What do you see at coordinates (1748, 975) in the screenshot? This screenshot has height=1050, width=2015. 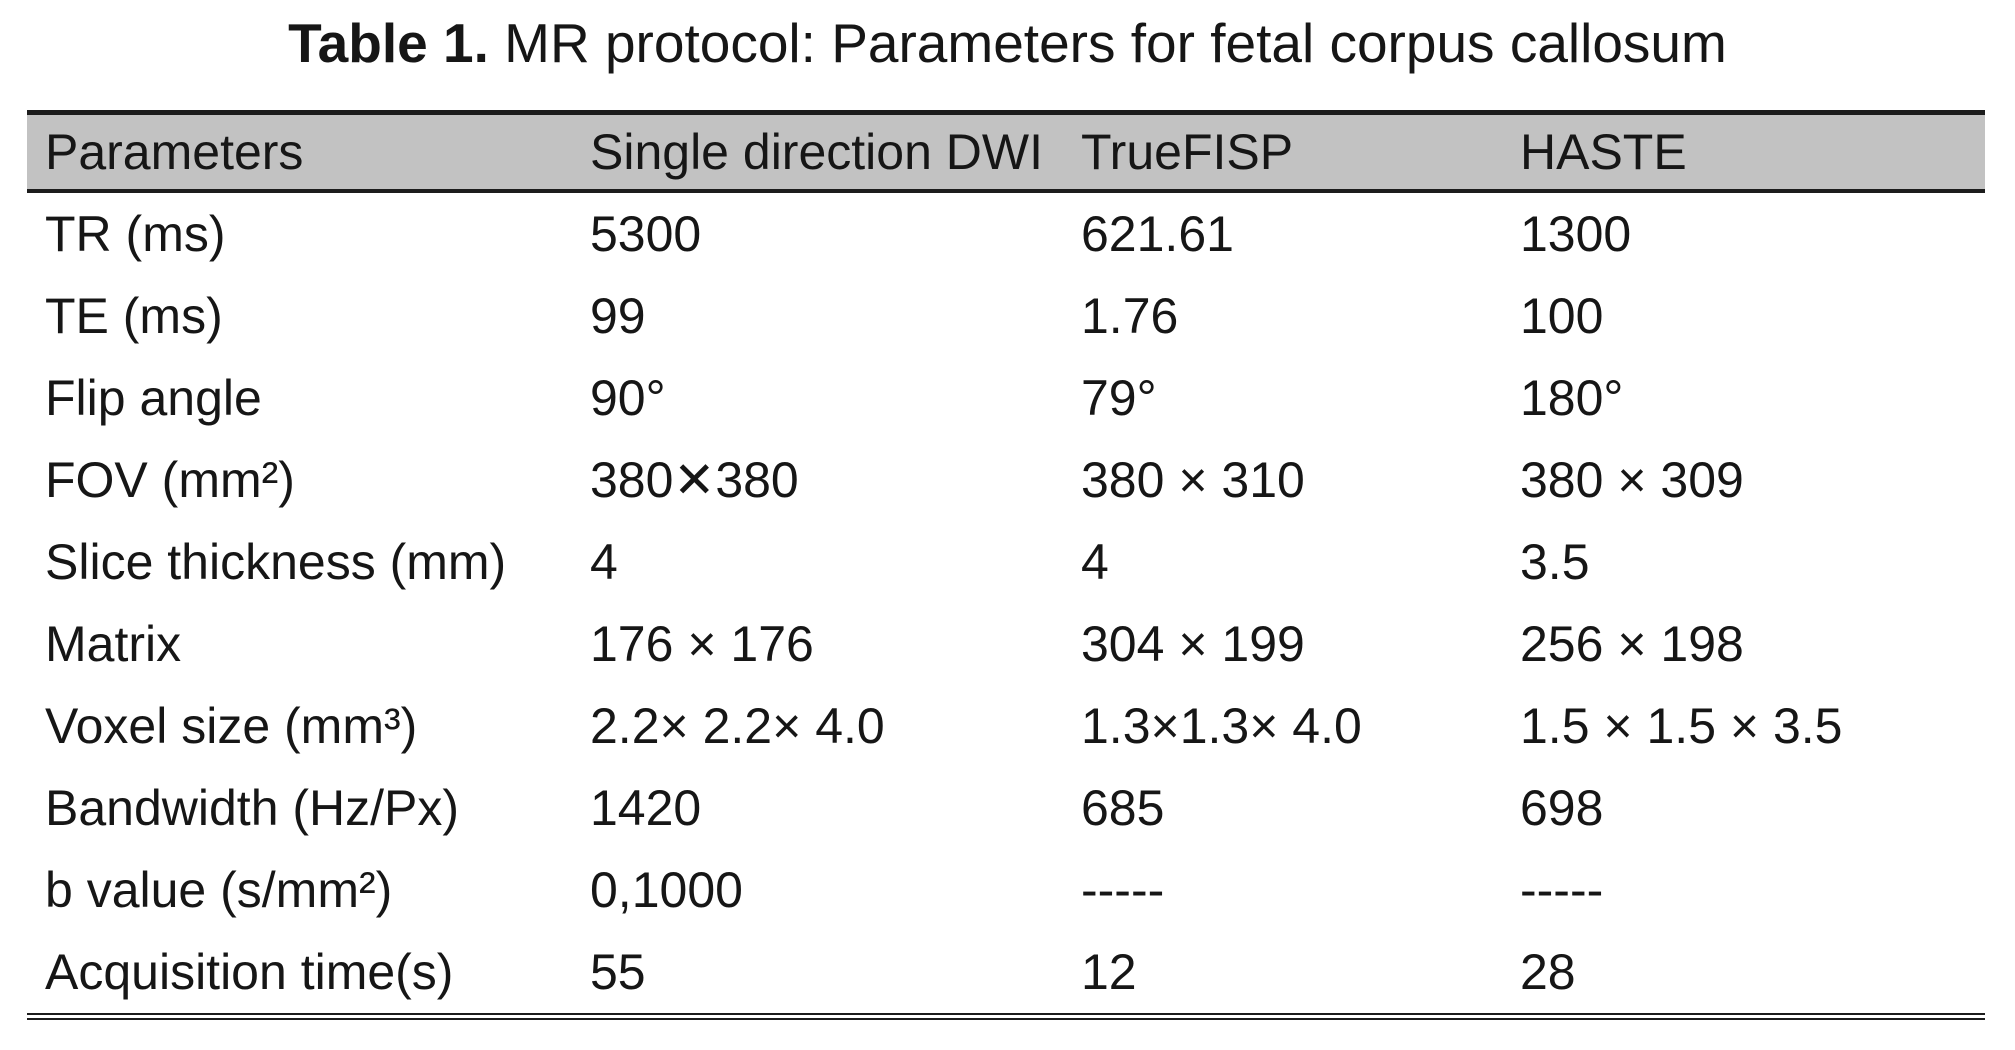 I see `cell-value: 28` at bounding box center [1748, 975].